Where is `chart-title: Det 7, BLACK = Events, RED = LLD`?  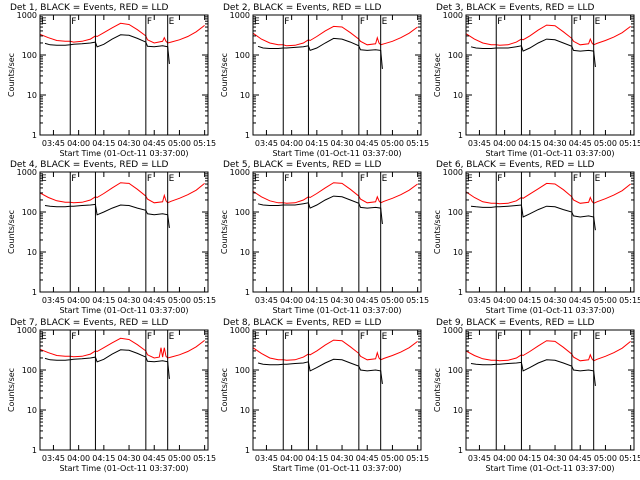
chart-title: Det 7, BLACK = Events, RED = LLD is located at coordinates (89, 323).